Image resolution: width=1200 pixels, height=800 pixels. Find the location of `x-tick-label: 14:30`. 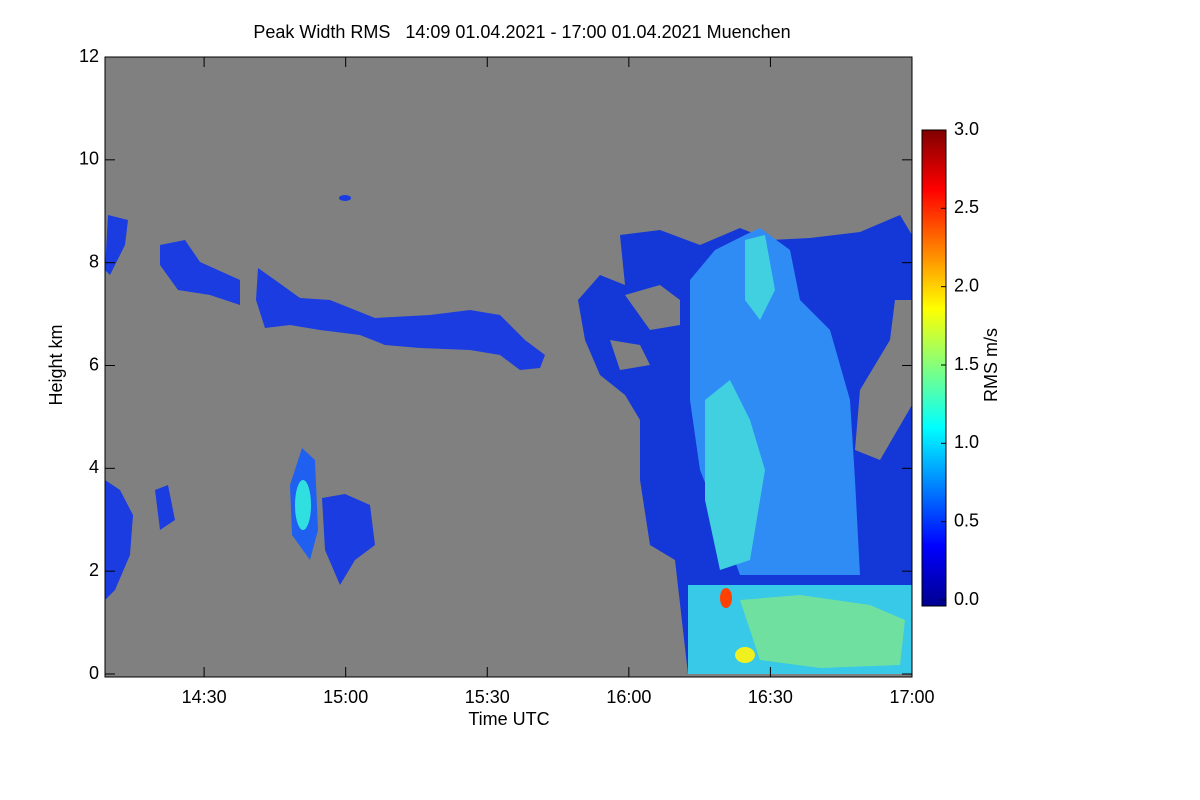

x-tick-label: 14:30 is located at coordinates (204, 697).